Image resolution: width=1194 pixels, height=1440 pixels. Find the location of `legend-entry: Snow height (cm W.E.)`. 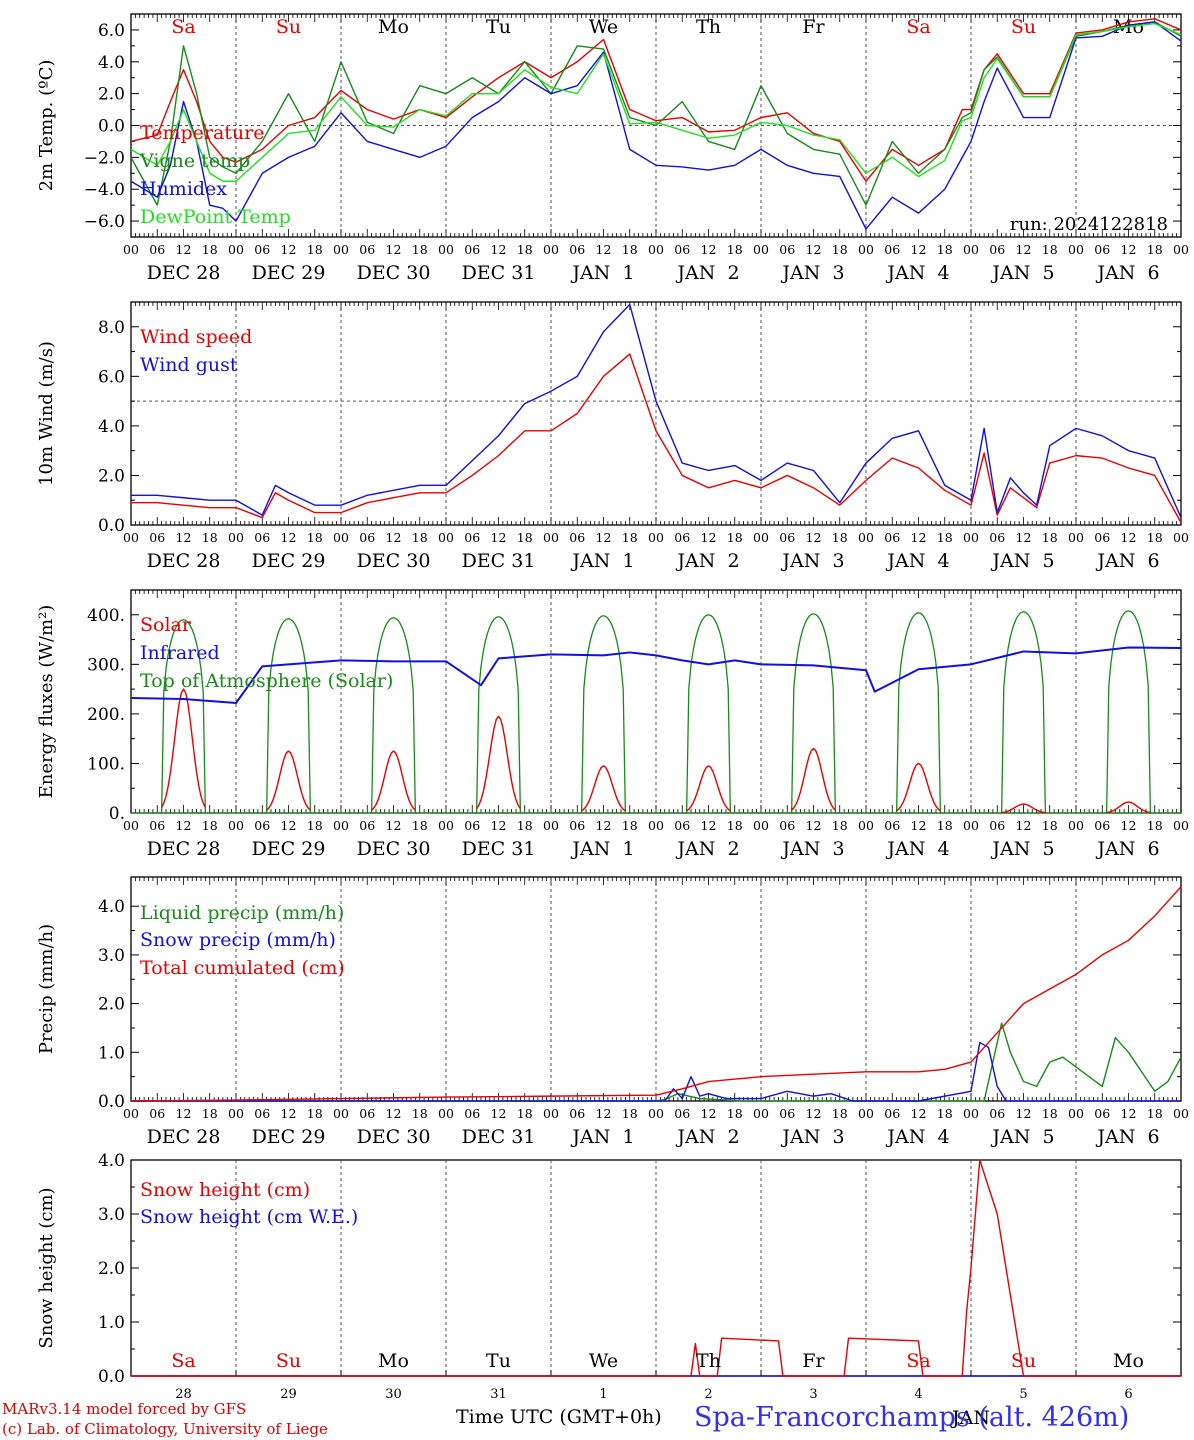

legend-entry: Snow height (cm W.E.) is located at coordinates (249, 1217).